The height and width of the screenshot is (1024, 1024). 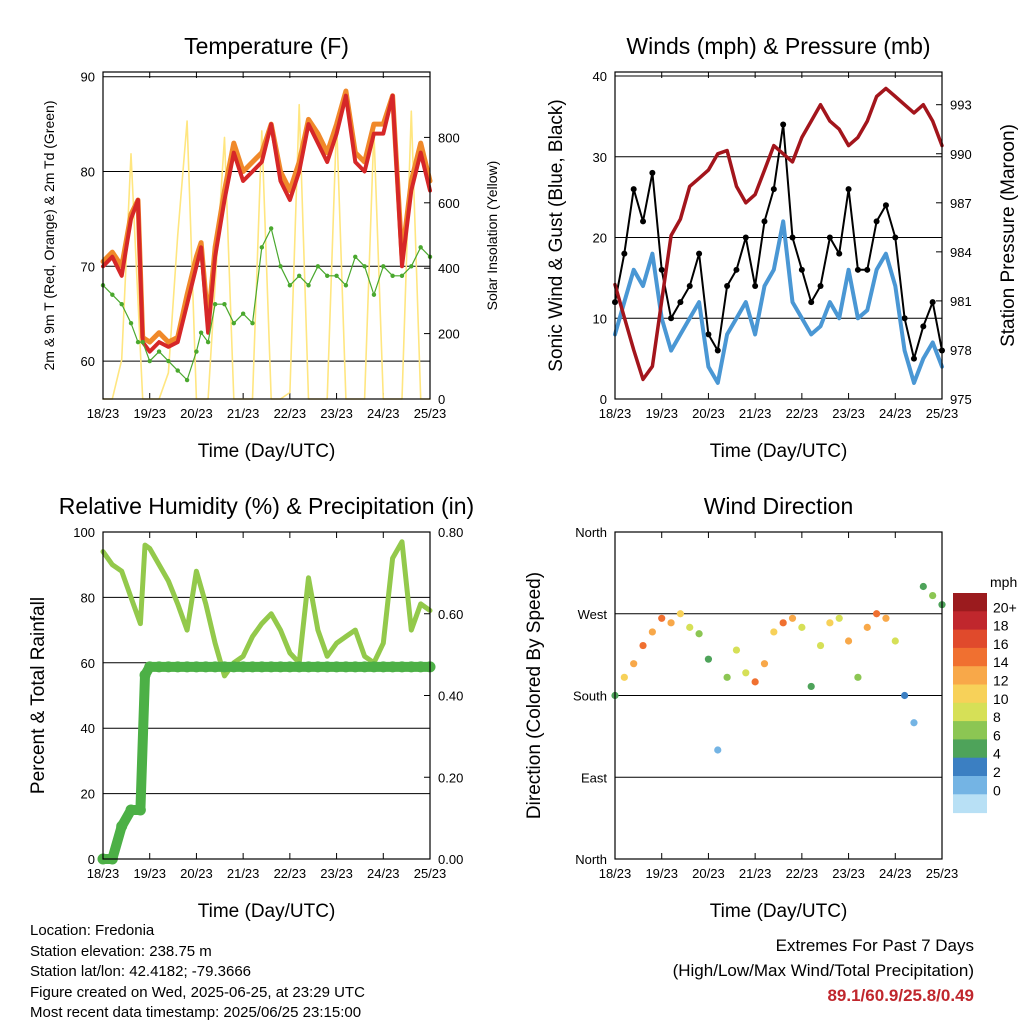 I want to click on y-tick-label: 100, so click(x=84, y=532).